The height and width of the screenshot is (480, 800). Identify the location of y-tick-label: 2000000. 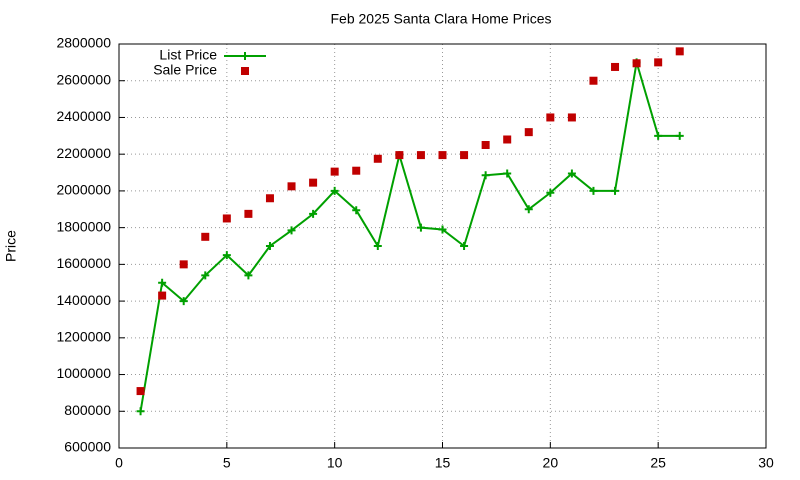
(83, 190).